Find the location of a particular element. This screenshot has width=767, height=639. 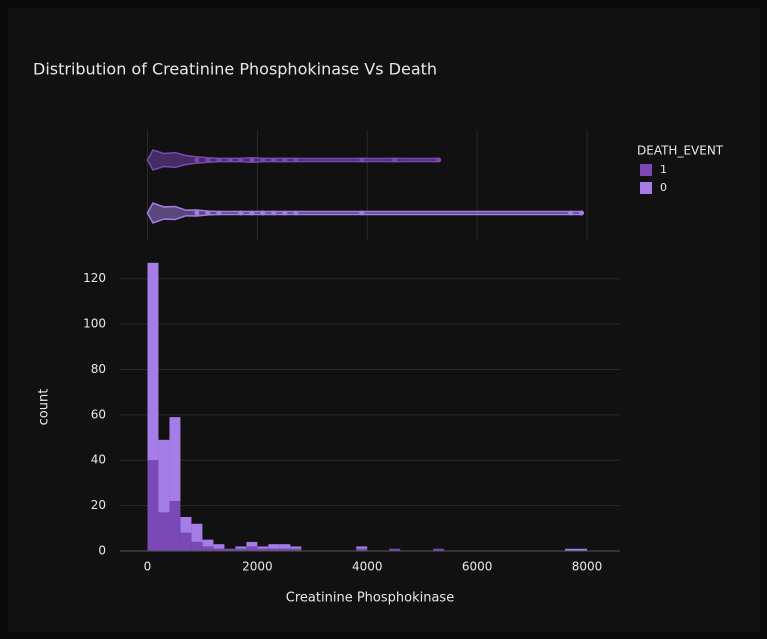

x-tick-label: 8000 is located at coordinates (587, 567).